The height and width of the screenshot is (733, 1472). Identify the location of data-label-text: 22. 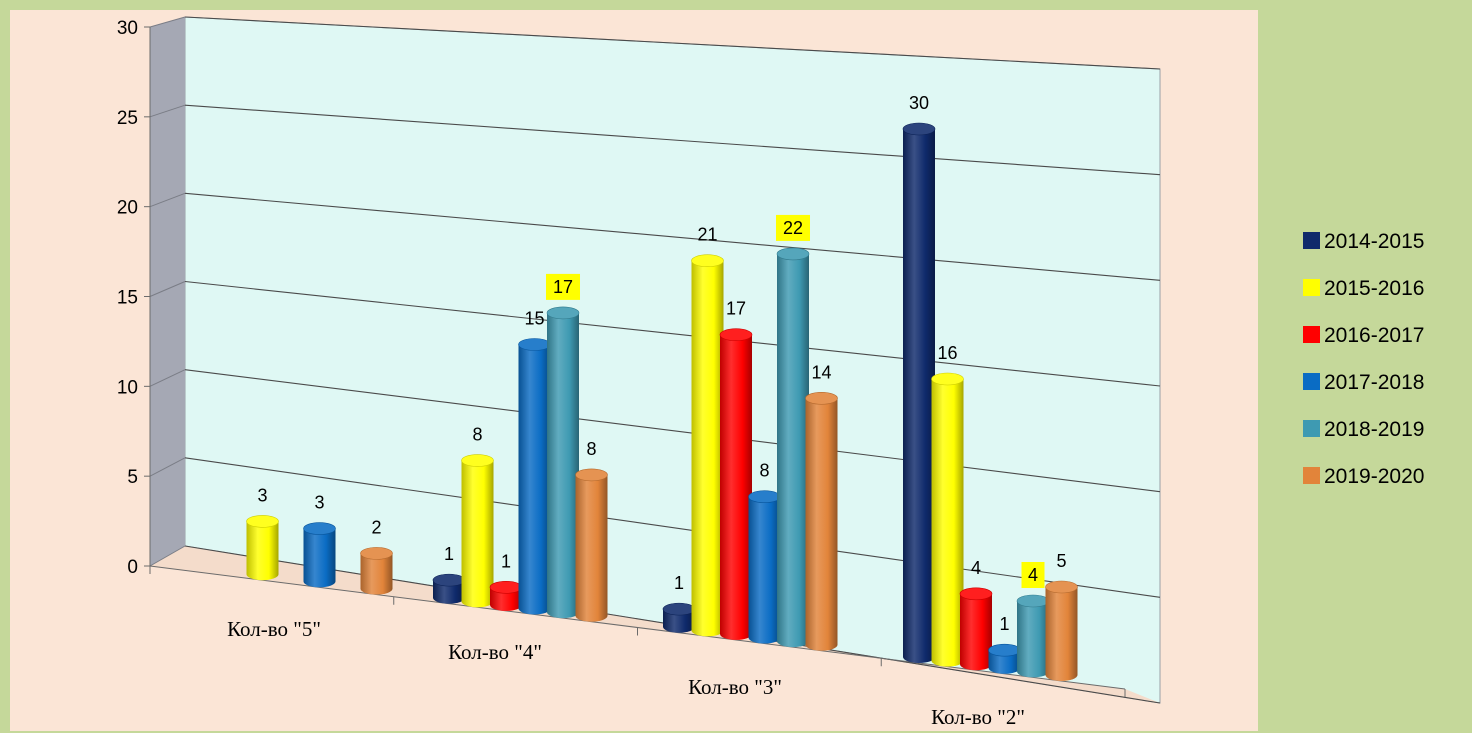
(793, 228).